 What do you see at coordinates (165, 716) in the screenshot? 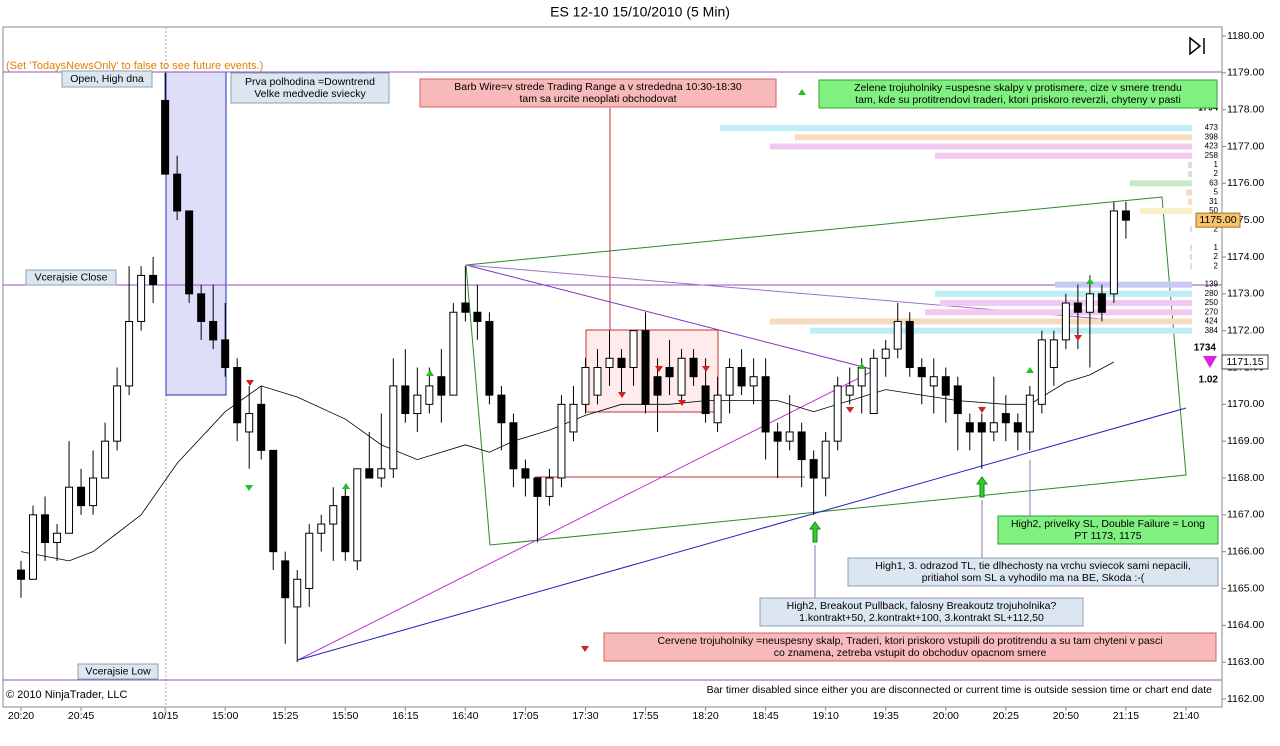
I see `x-tick-label: 10/15` at bounding box center [165, 716].